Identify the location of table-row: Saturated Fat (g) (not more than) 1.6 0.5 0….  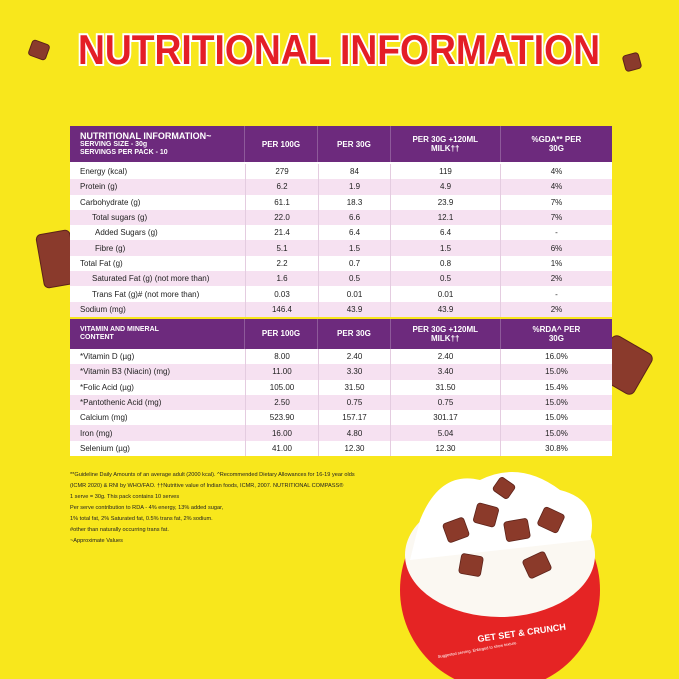
(341, 279).